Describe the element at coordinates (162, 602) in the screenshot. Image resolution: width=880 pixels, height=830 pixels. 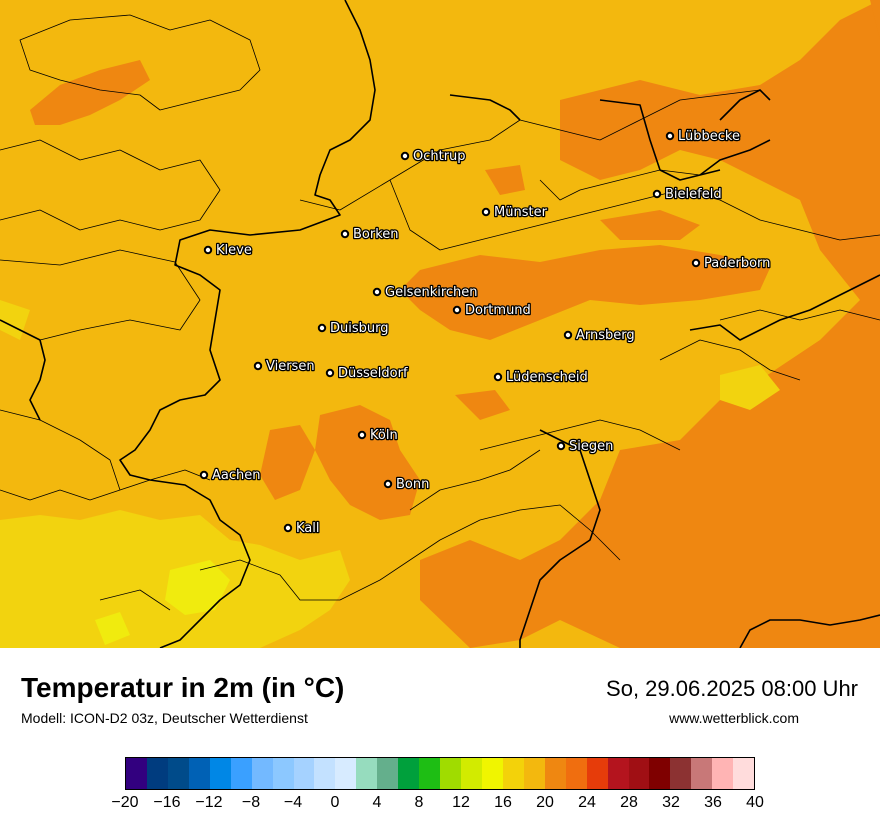
I see `coolest-temperature-zones` at that location.